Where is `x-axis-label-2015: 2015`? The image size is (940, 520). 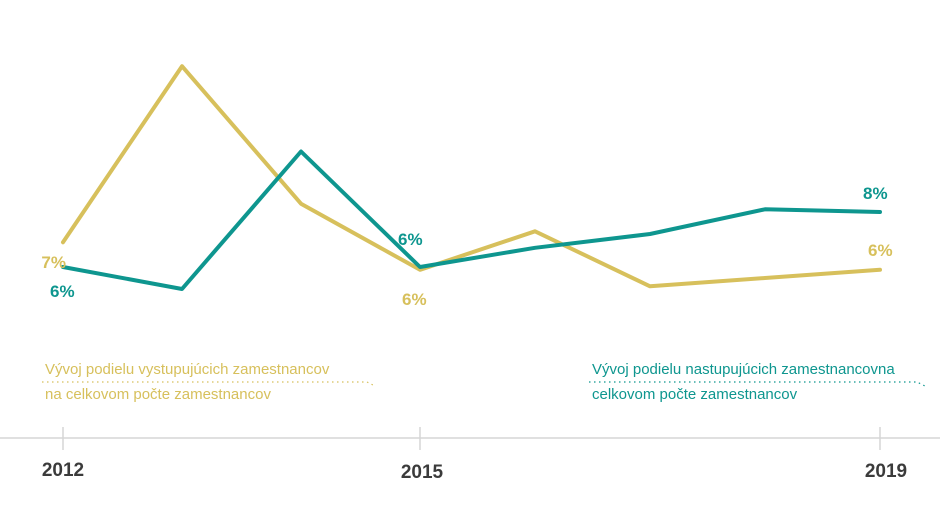 x-axis-label-2015: 2015 is located at coordinates (422, 472).